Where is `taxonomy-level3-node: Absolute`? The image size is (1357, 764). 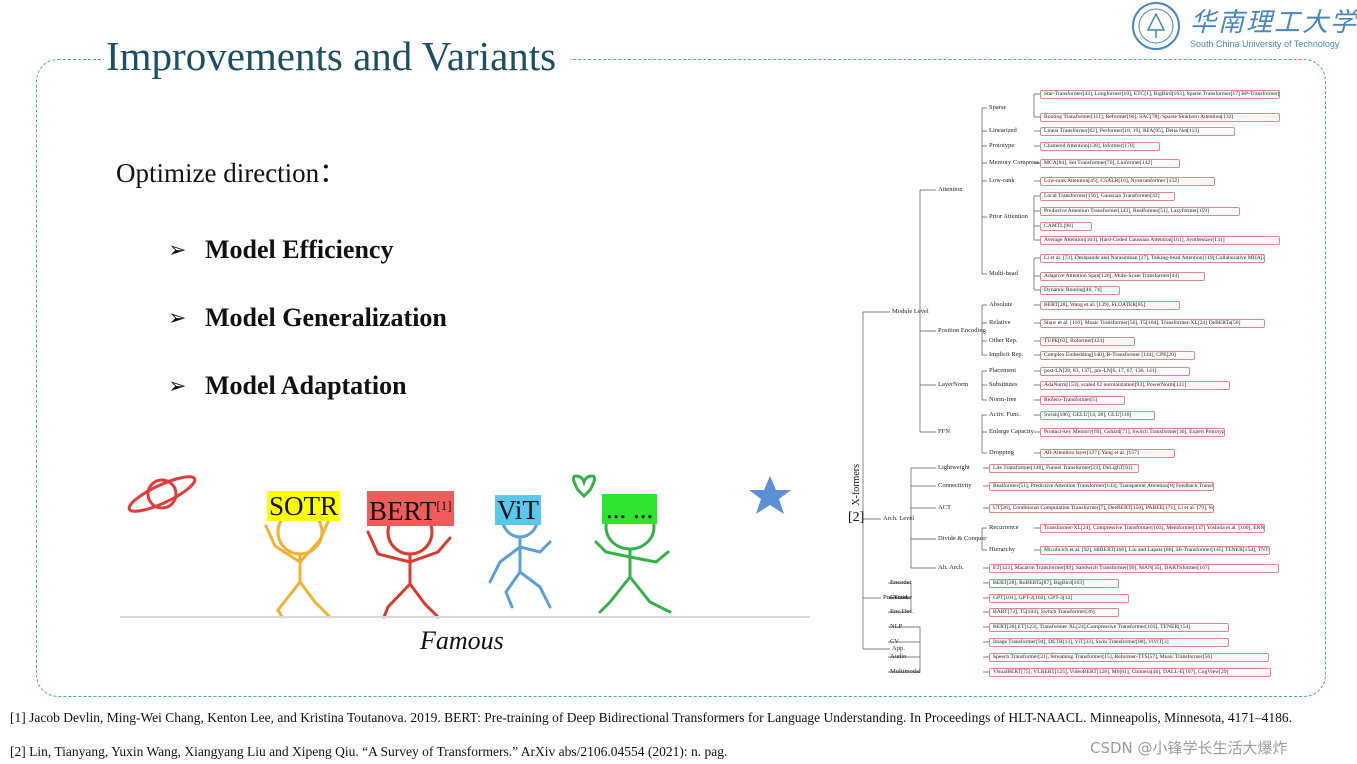
taxonomy-level3-node: Absolute is located at coordinates (1001, 304).